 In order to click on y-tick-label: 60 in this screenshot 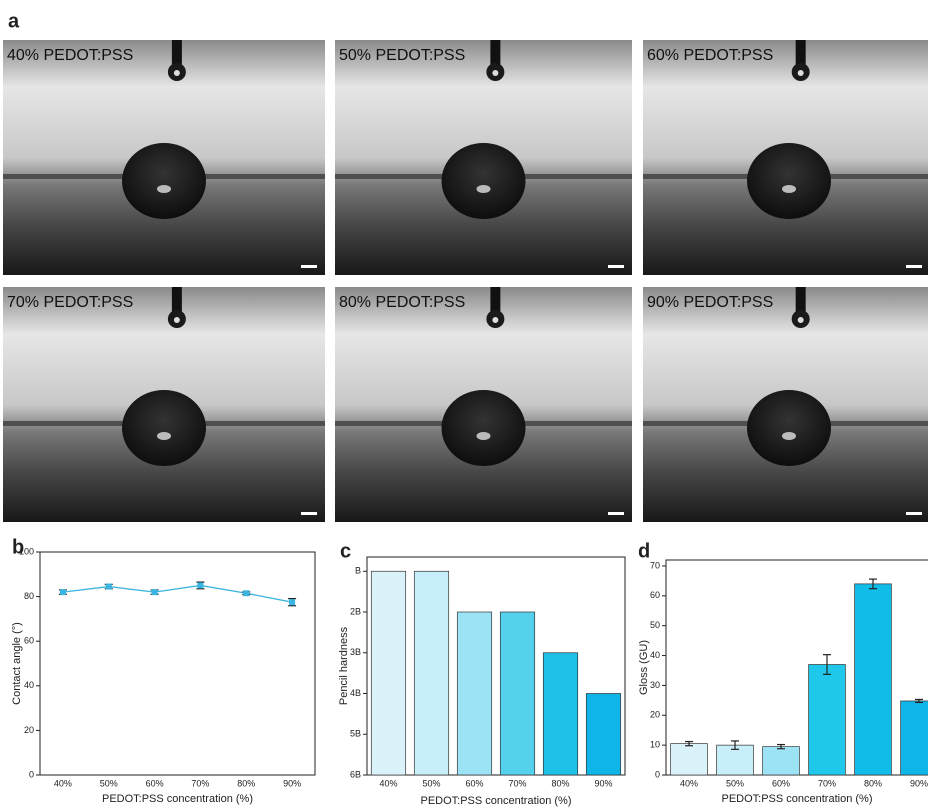, I will do `click(29, 641)`.